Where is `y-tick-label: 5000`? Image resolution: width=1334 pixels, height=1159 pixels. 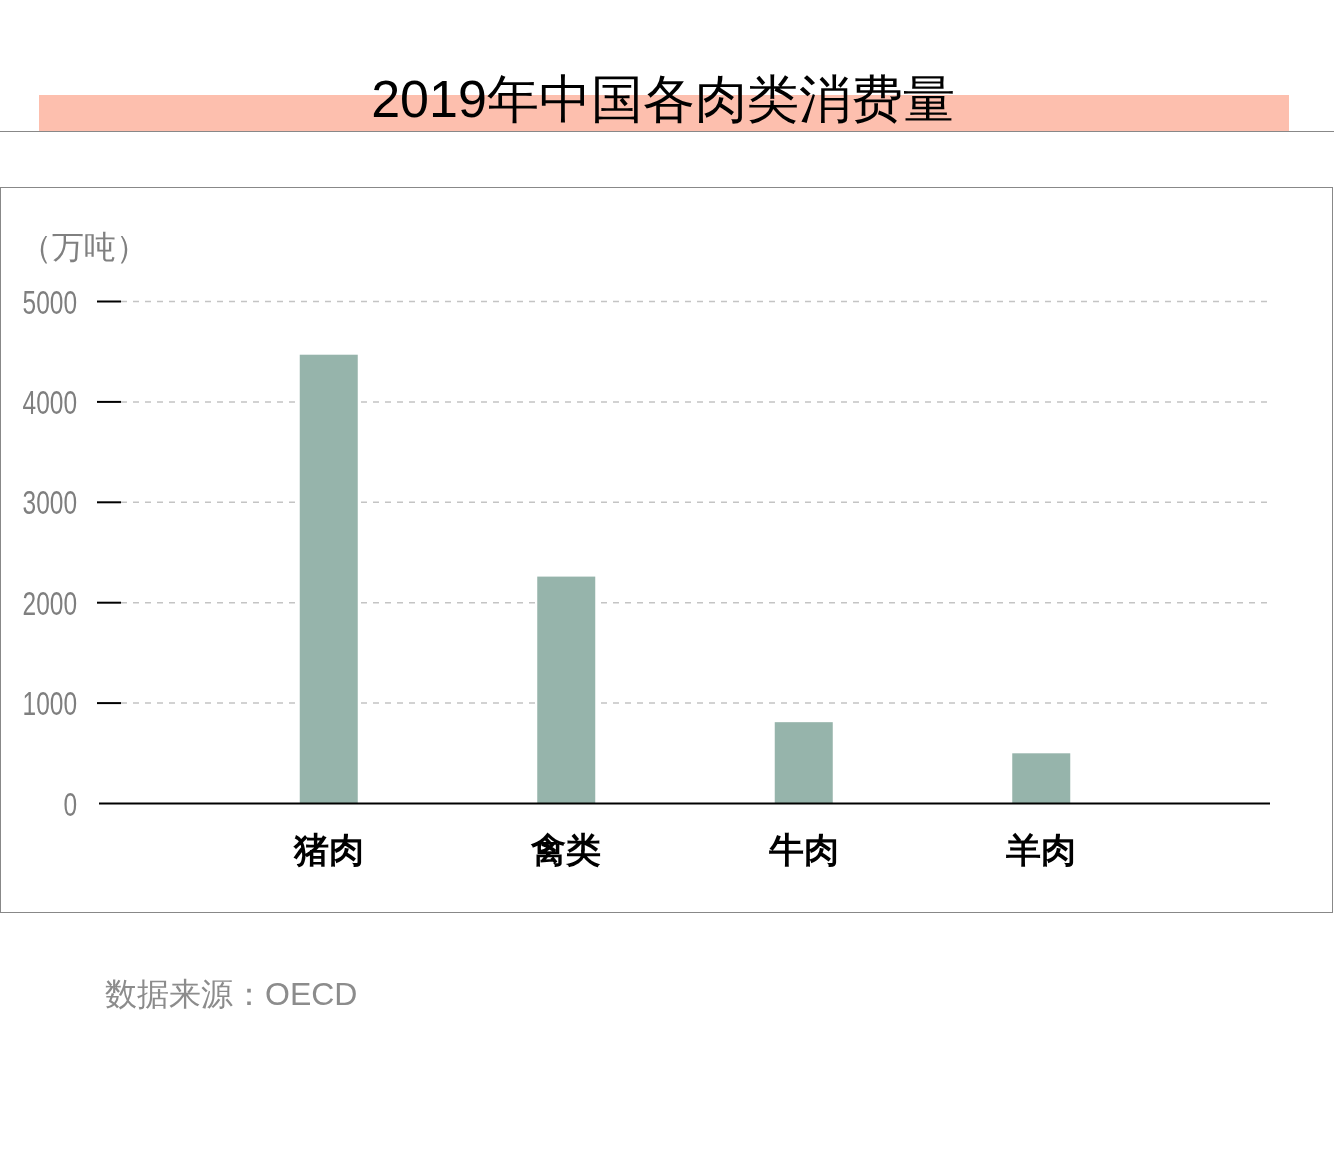 y-tick-label: 5000 is located at coordinates (49, 301).